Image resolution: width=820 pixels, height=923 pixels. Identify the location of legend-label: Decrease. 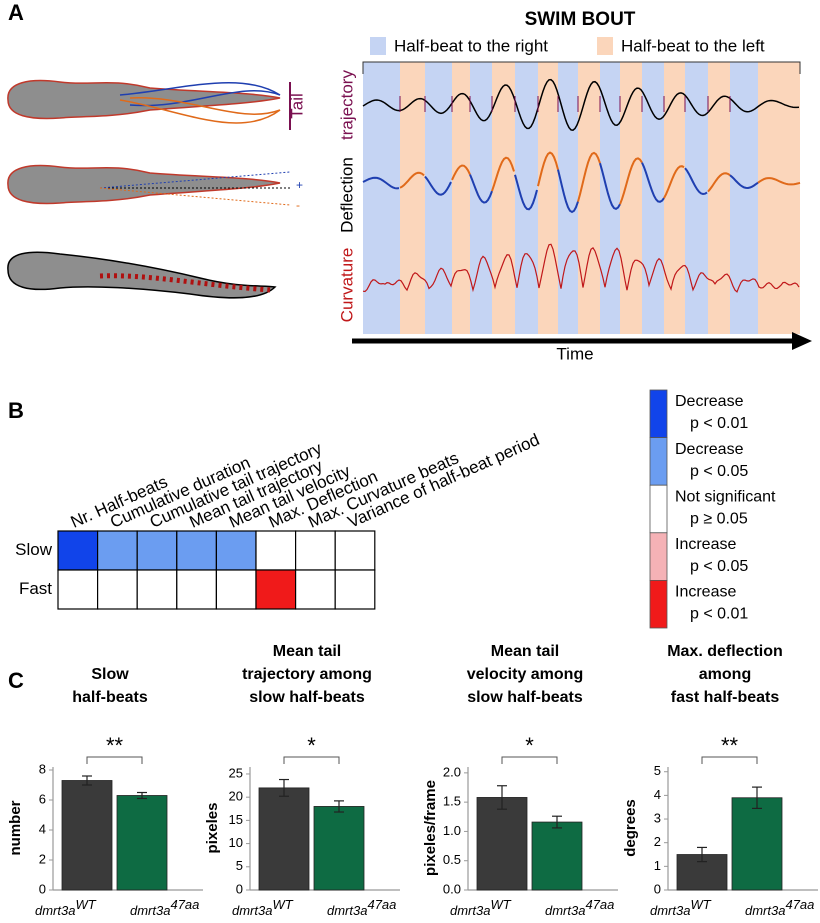
(709, 449).